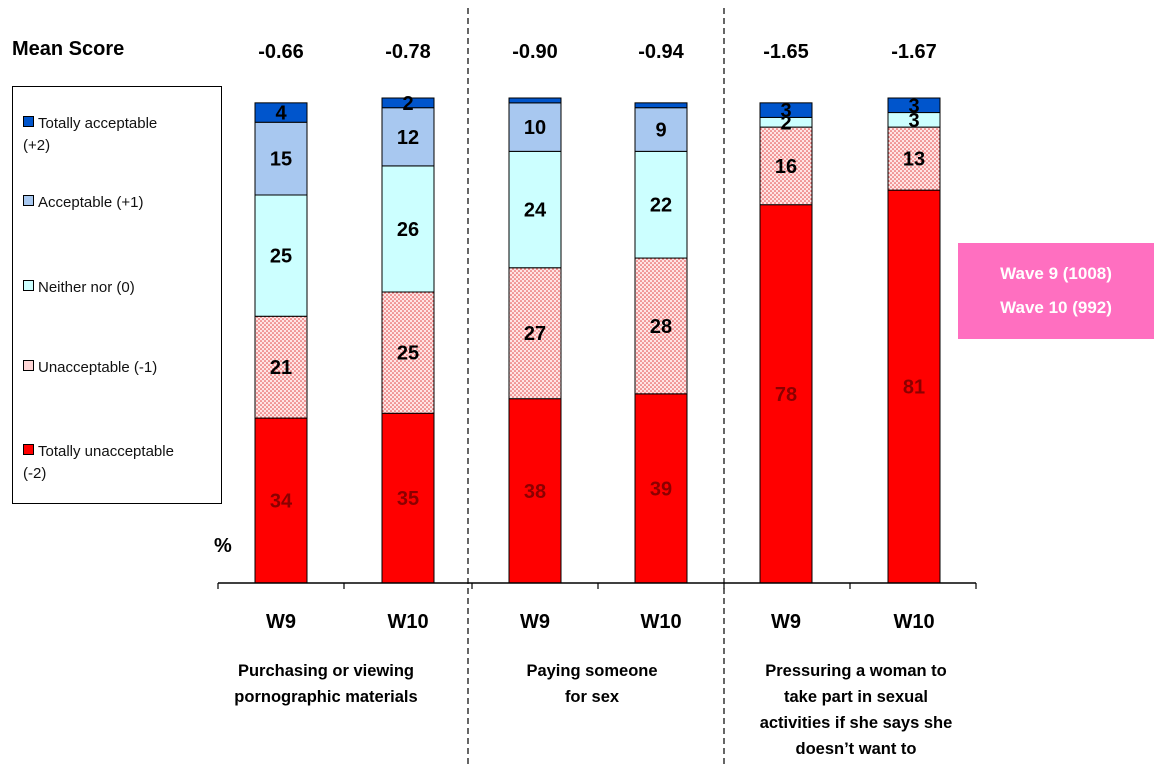  I want to click on mean-score-value: -1.65, so click(786, 52).